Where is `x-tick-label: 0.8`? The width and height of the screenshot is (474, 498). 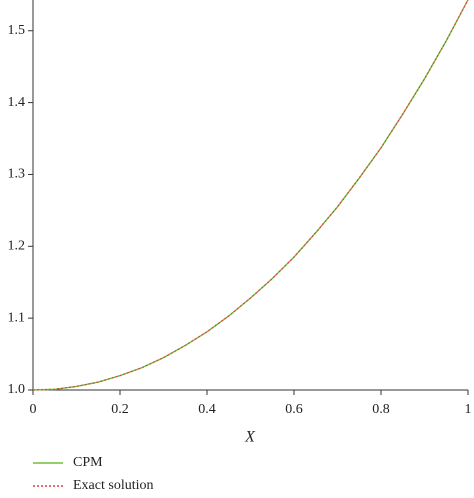
x-tick-label: 0.8 is located at coordinates (381, 409).